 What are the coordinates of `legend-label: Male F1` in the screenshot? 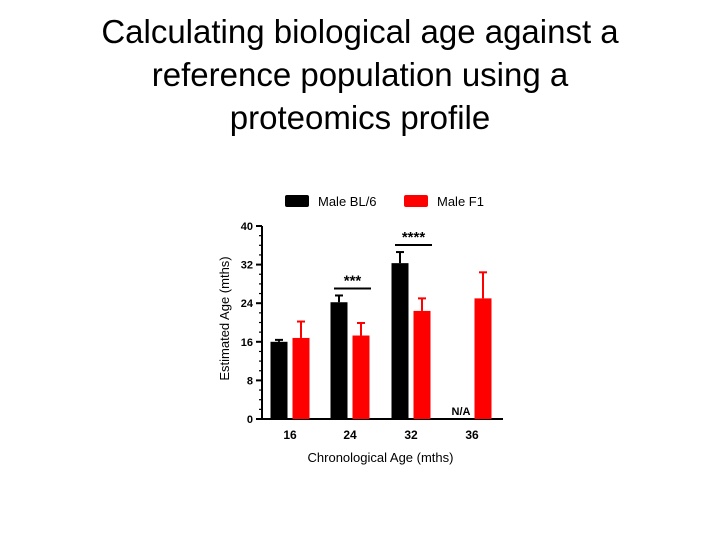 It's located at (460, 201).